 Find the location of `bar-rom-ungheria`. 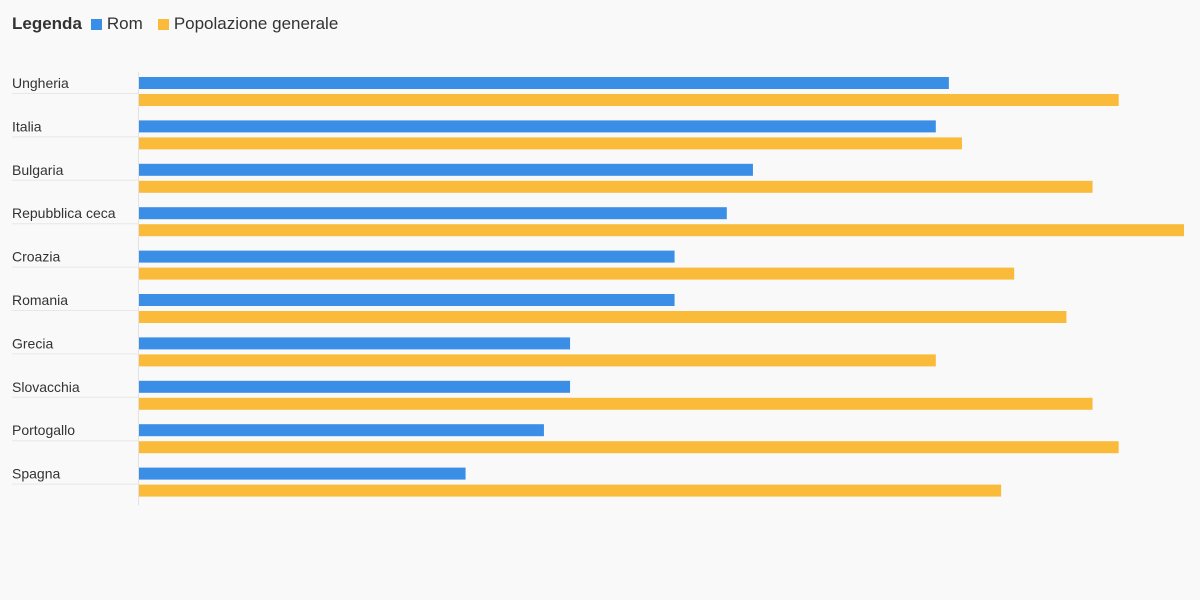

bar-rom-ungheria is located at coordinates (544, 83).